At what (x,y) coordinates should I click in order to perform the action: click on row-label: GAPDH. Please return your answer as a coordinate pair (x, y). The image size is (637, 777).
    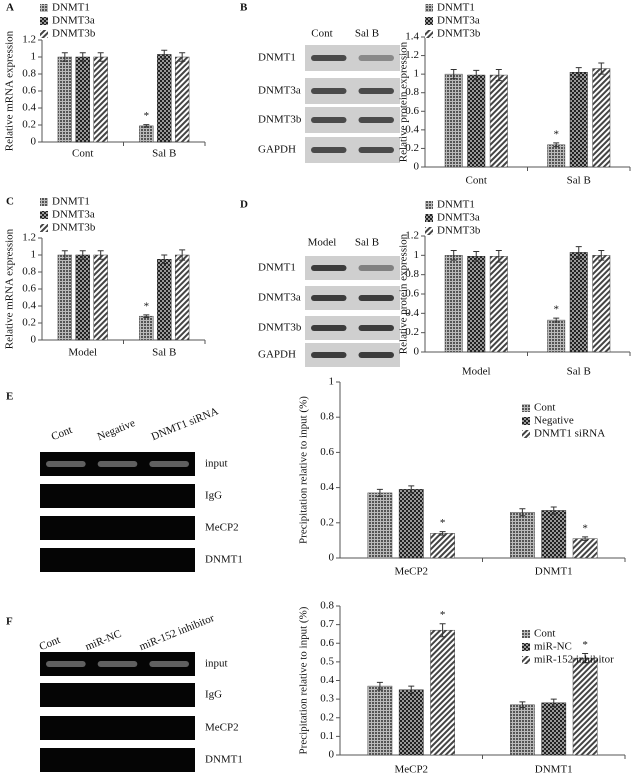
    Looking at the image, I should click on (277, 355).